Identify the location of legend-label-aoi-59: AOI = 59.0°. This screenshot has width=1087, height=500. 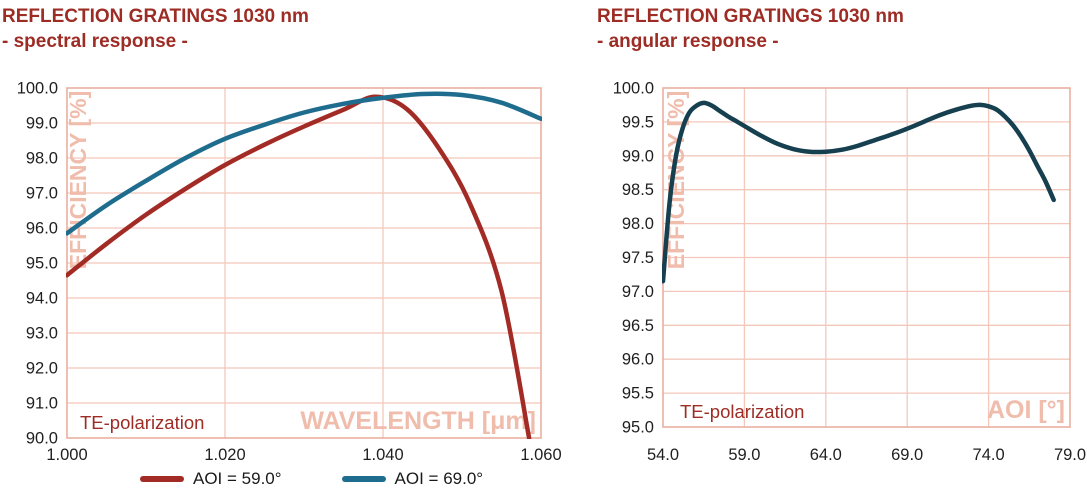
(237, 478).